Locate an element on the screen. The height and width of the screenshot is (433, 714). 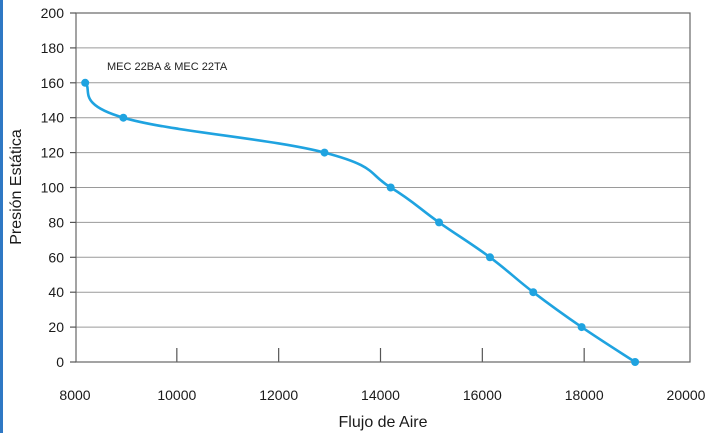
x-tick-label: 10000 is located at coordinates (176, 395).